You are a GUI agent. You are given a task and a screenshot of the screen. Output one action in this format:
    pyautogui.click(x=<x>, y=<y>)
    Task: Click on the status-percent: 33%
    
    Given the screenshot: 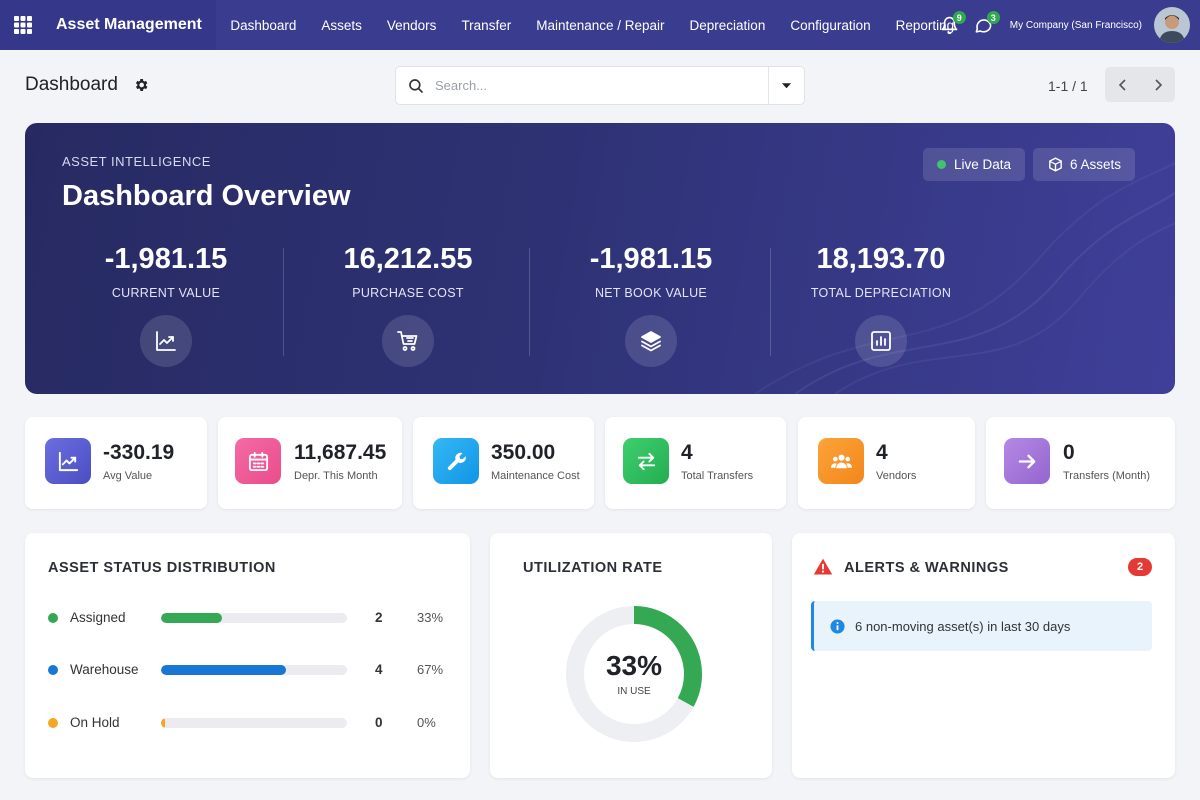 What is the action you would take?
    pyautogui.click(x=430, y=617)
    